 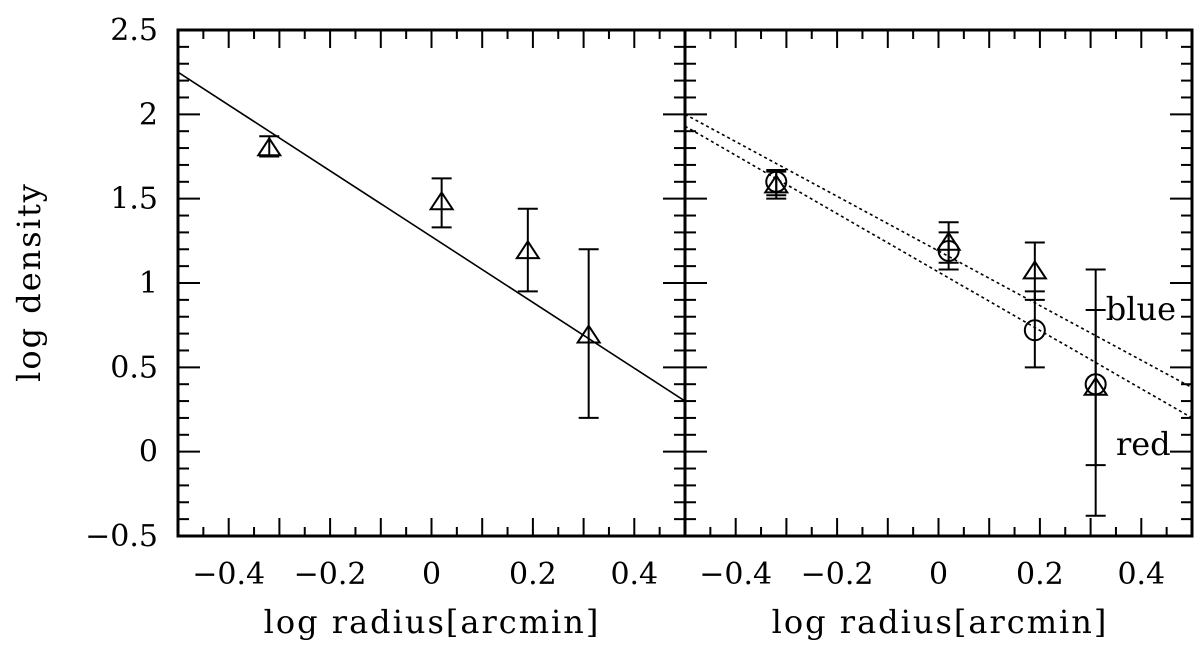 What do you see at coordinates (1034, 269) in the screenshot?
I see `right-triangle-marker` at bounding box center [1034, 269].